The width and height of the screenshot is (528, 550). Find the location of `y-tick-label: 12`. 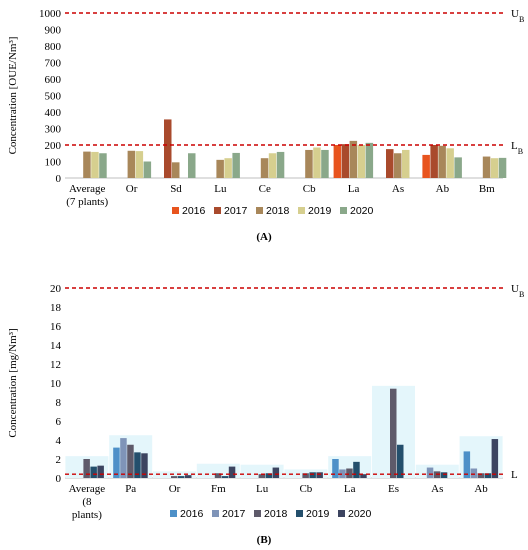

y-tick-label: 12 is located at coordinates (55, 365).